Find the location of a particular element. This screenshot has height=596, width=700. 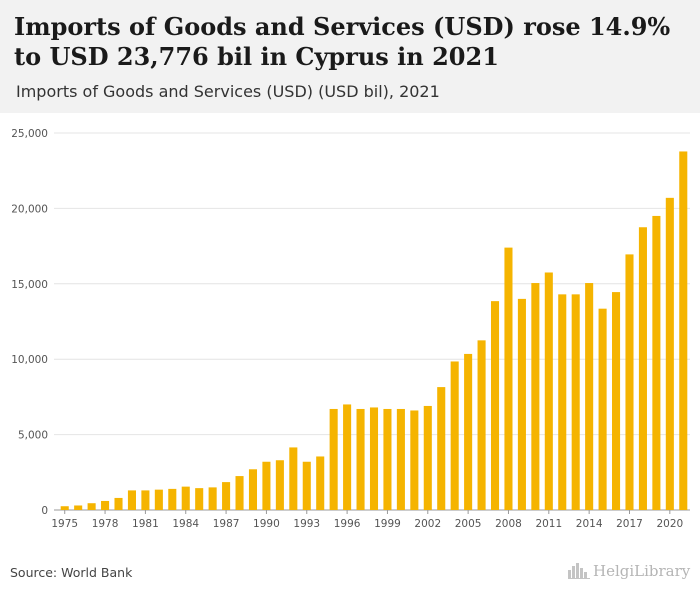

bar-1977 is located at coordinates (91, 506).